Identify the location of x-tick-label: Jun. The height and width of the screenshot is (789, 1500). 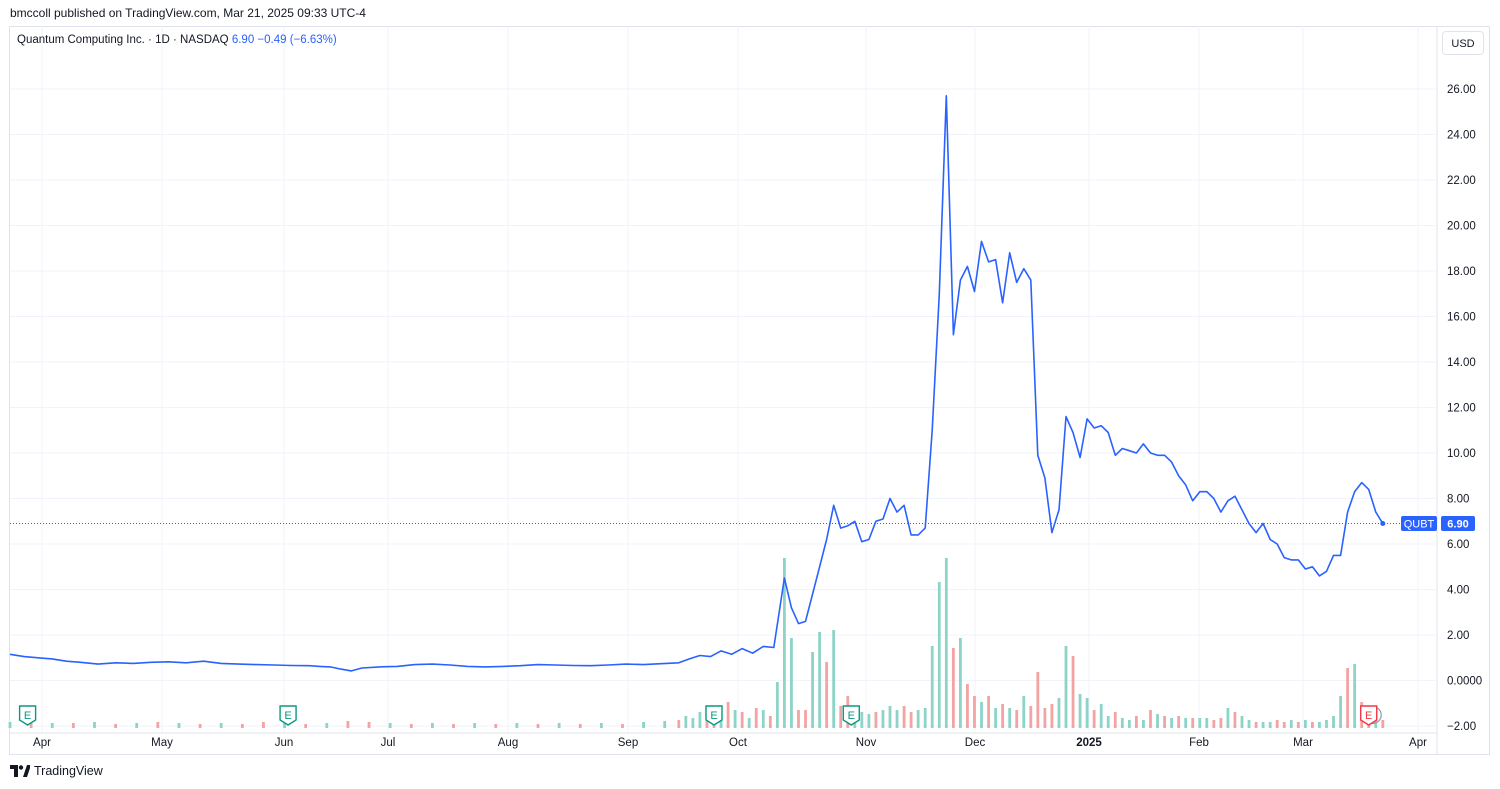
(284, 743).